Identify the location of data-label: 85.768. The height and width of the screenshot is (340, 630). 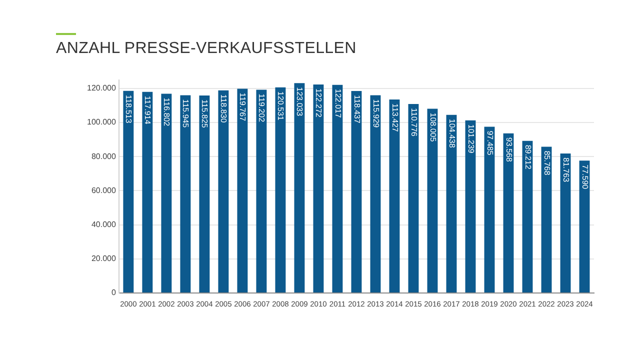
(547, 163).